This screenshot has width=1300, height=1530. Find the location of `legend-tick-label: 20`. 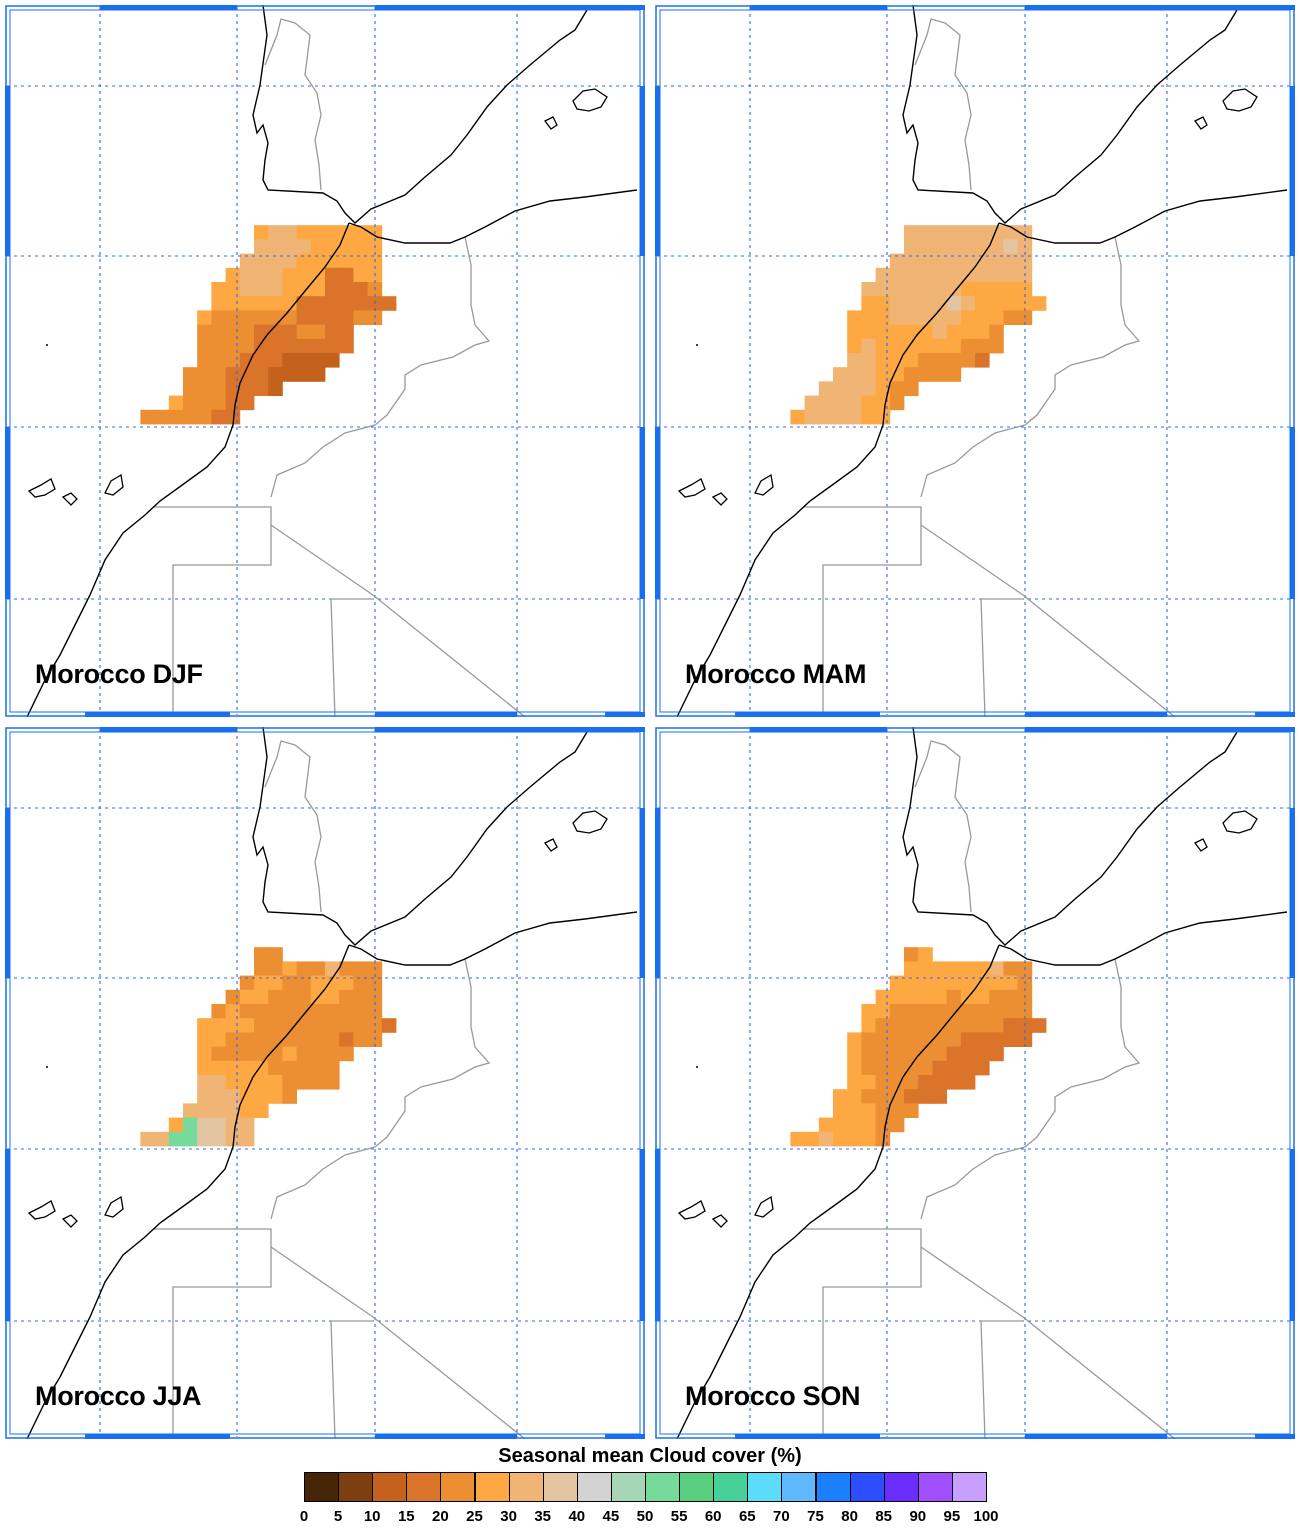

legend-tick-label: 20 is located at coordinates (440, 1516).